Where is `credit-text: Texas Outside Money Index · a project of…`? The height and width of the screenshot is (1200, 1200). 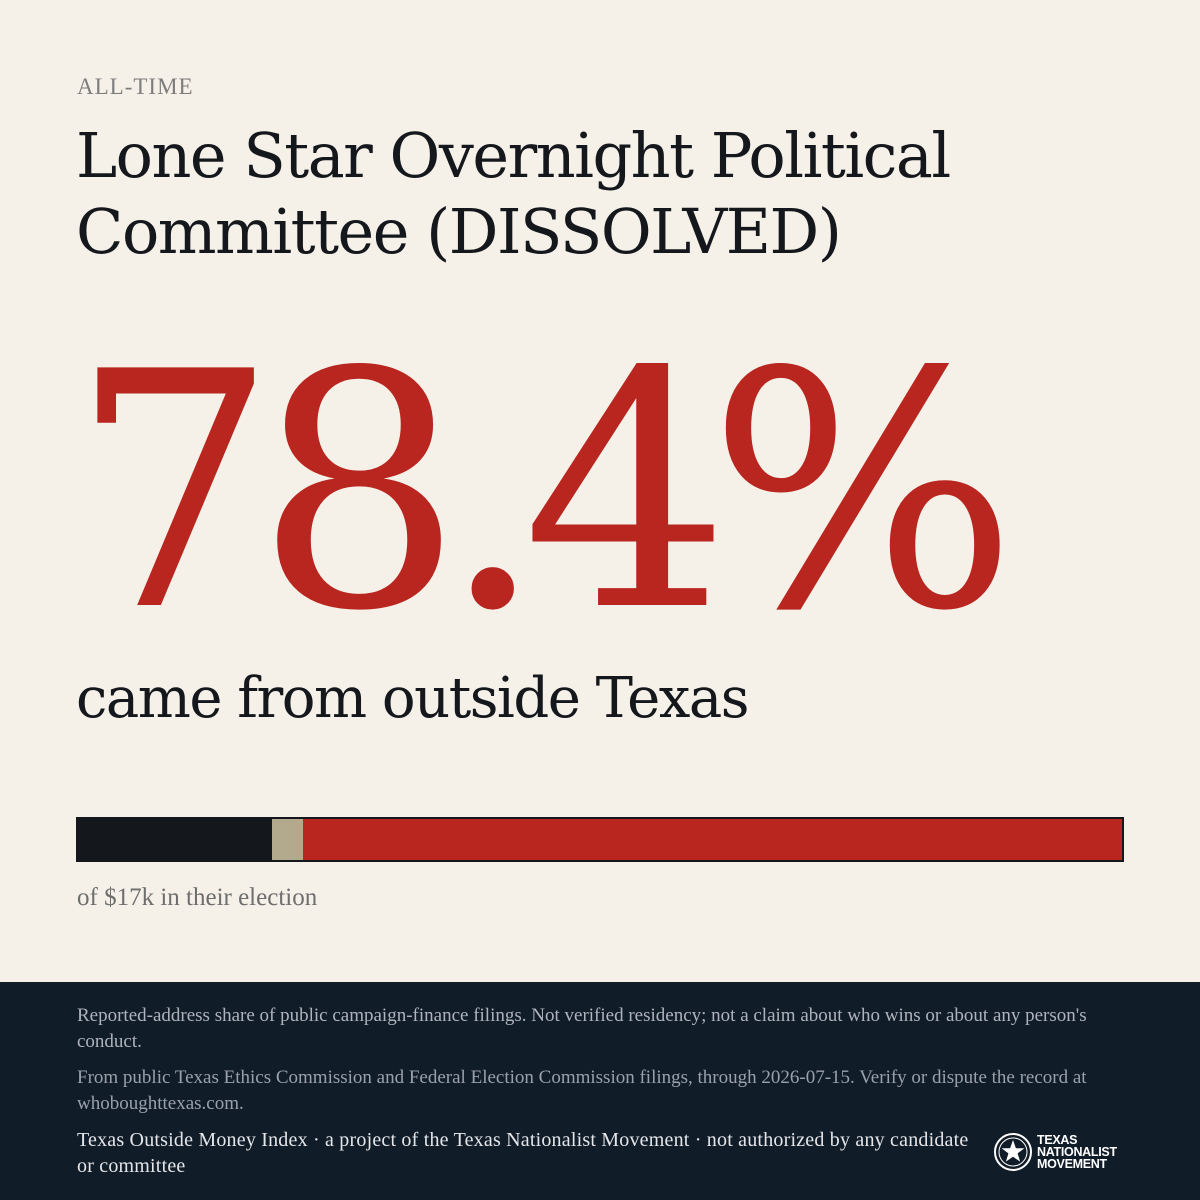
credit-text: Texas Outside Money Index · a project of… is located at coordinates (523, 1153).